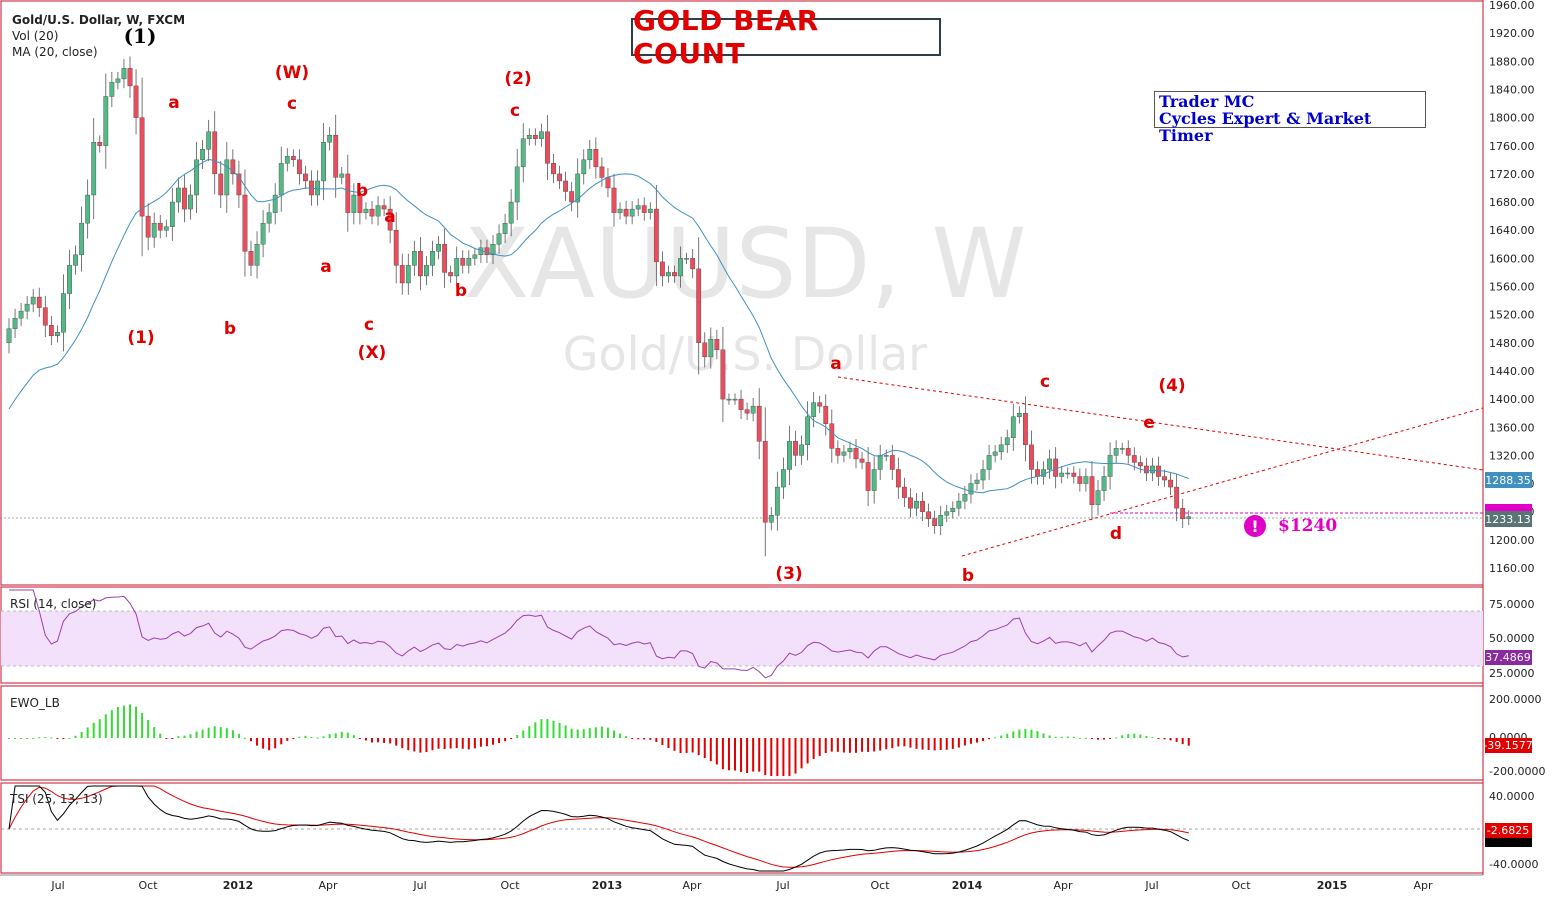 The image size is (1560, 908). What do you see at coordinates (967, 885) in the screenshot?
I see `time-axis-label: 2014` at bounding box center [967, 885].